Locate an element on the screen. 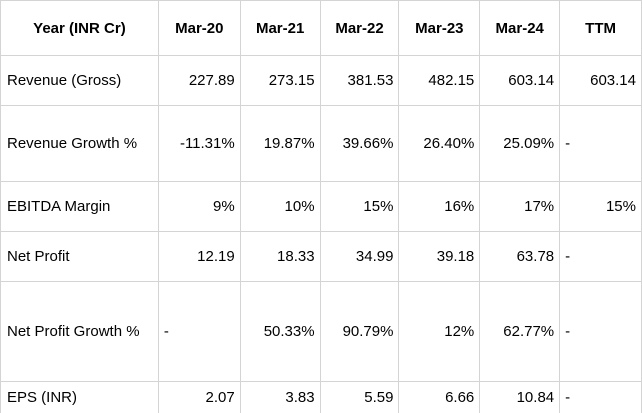  header-cell-mar-20: Mar-20 is located at coordinates (199, 28).